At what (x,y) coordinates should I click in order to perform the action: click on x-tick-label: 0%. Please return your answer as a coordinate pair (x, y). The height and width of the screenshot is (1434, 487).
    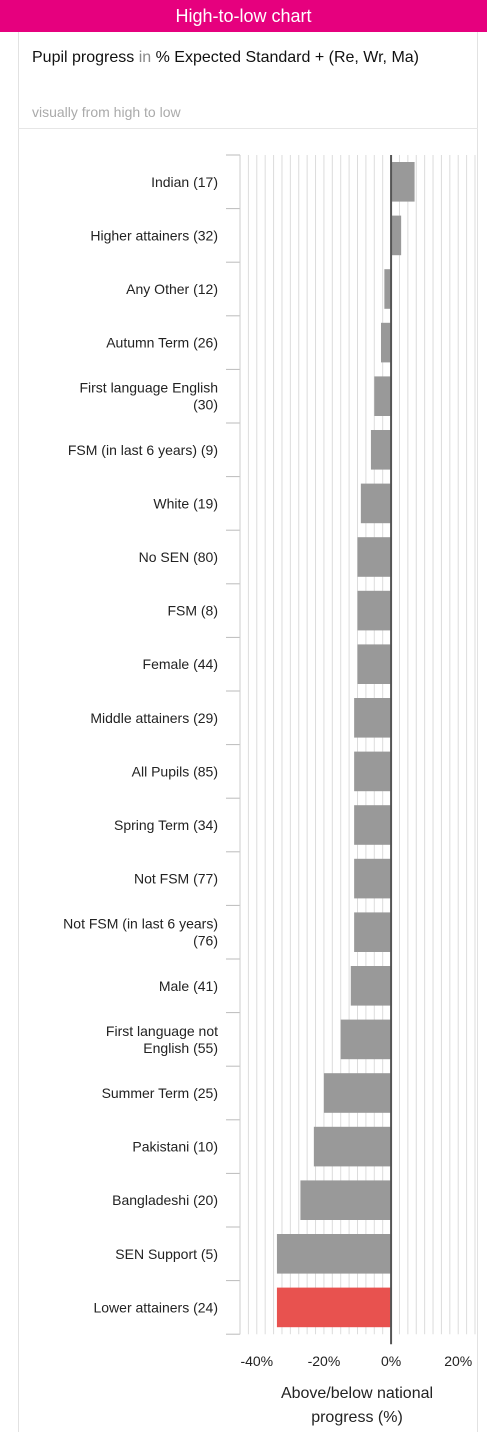
    Looking at the image, I should click on (391, 1361).